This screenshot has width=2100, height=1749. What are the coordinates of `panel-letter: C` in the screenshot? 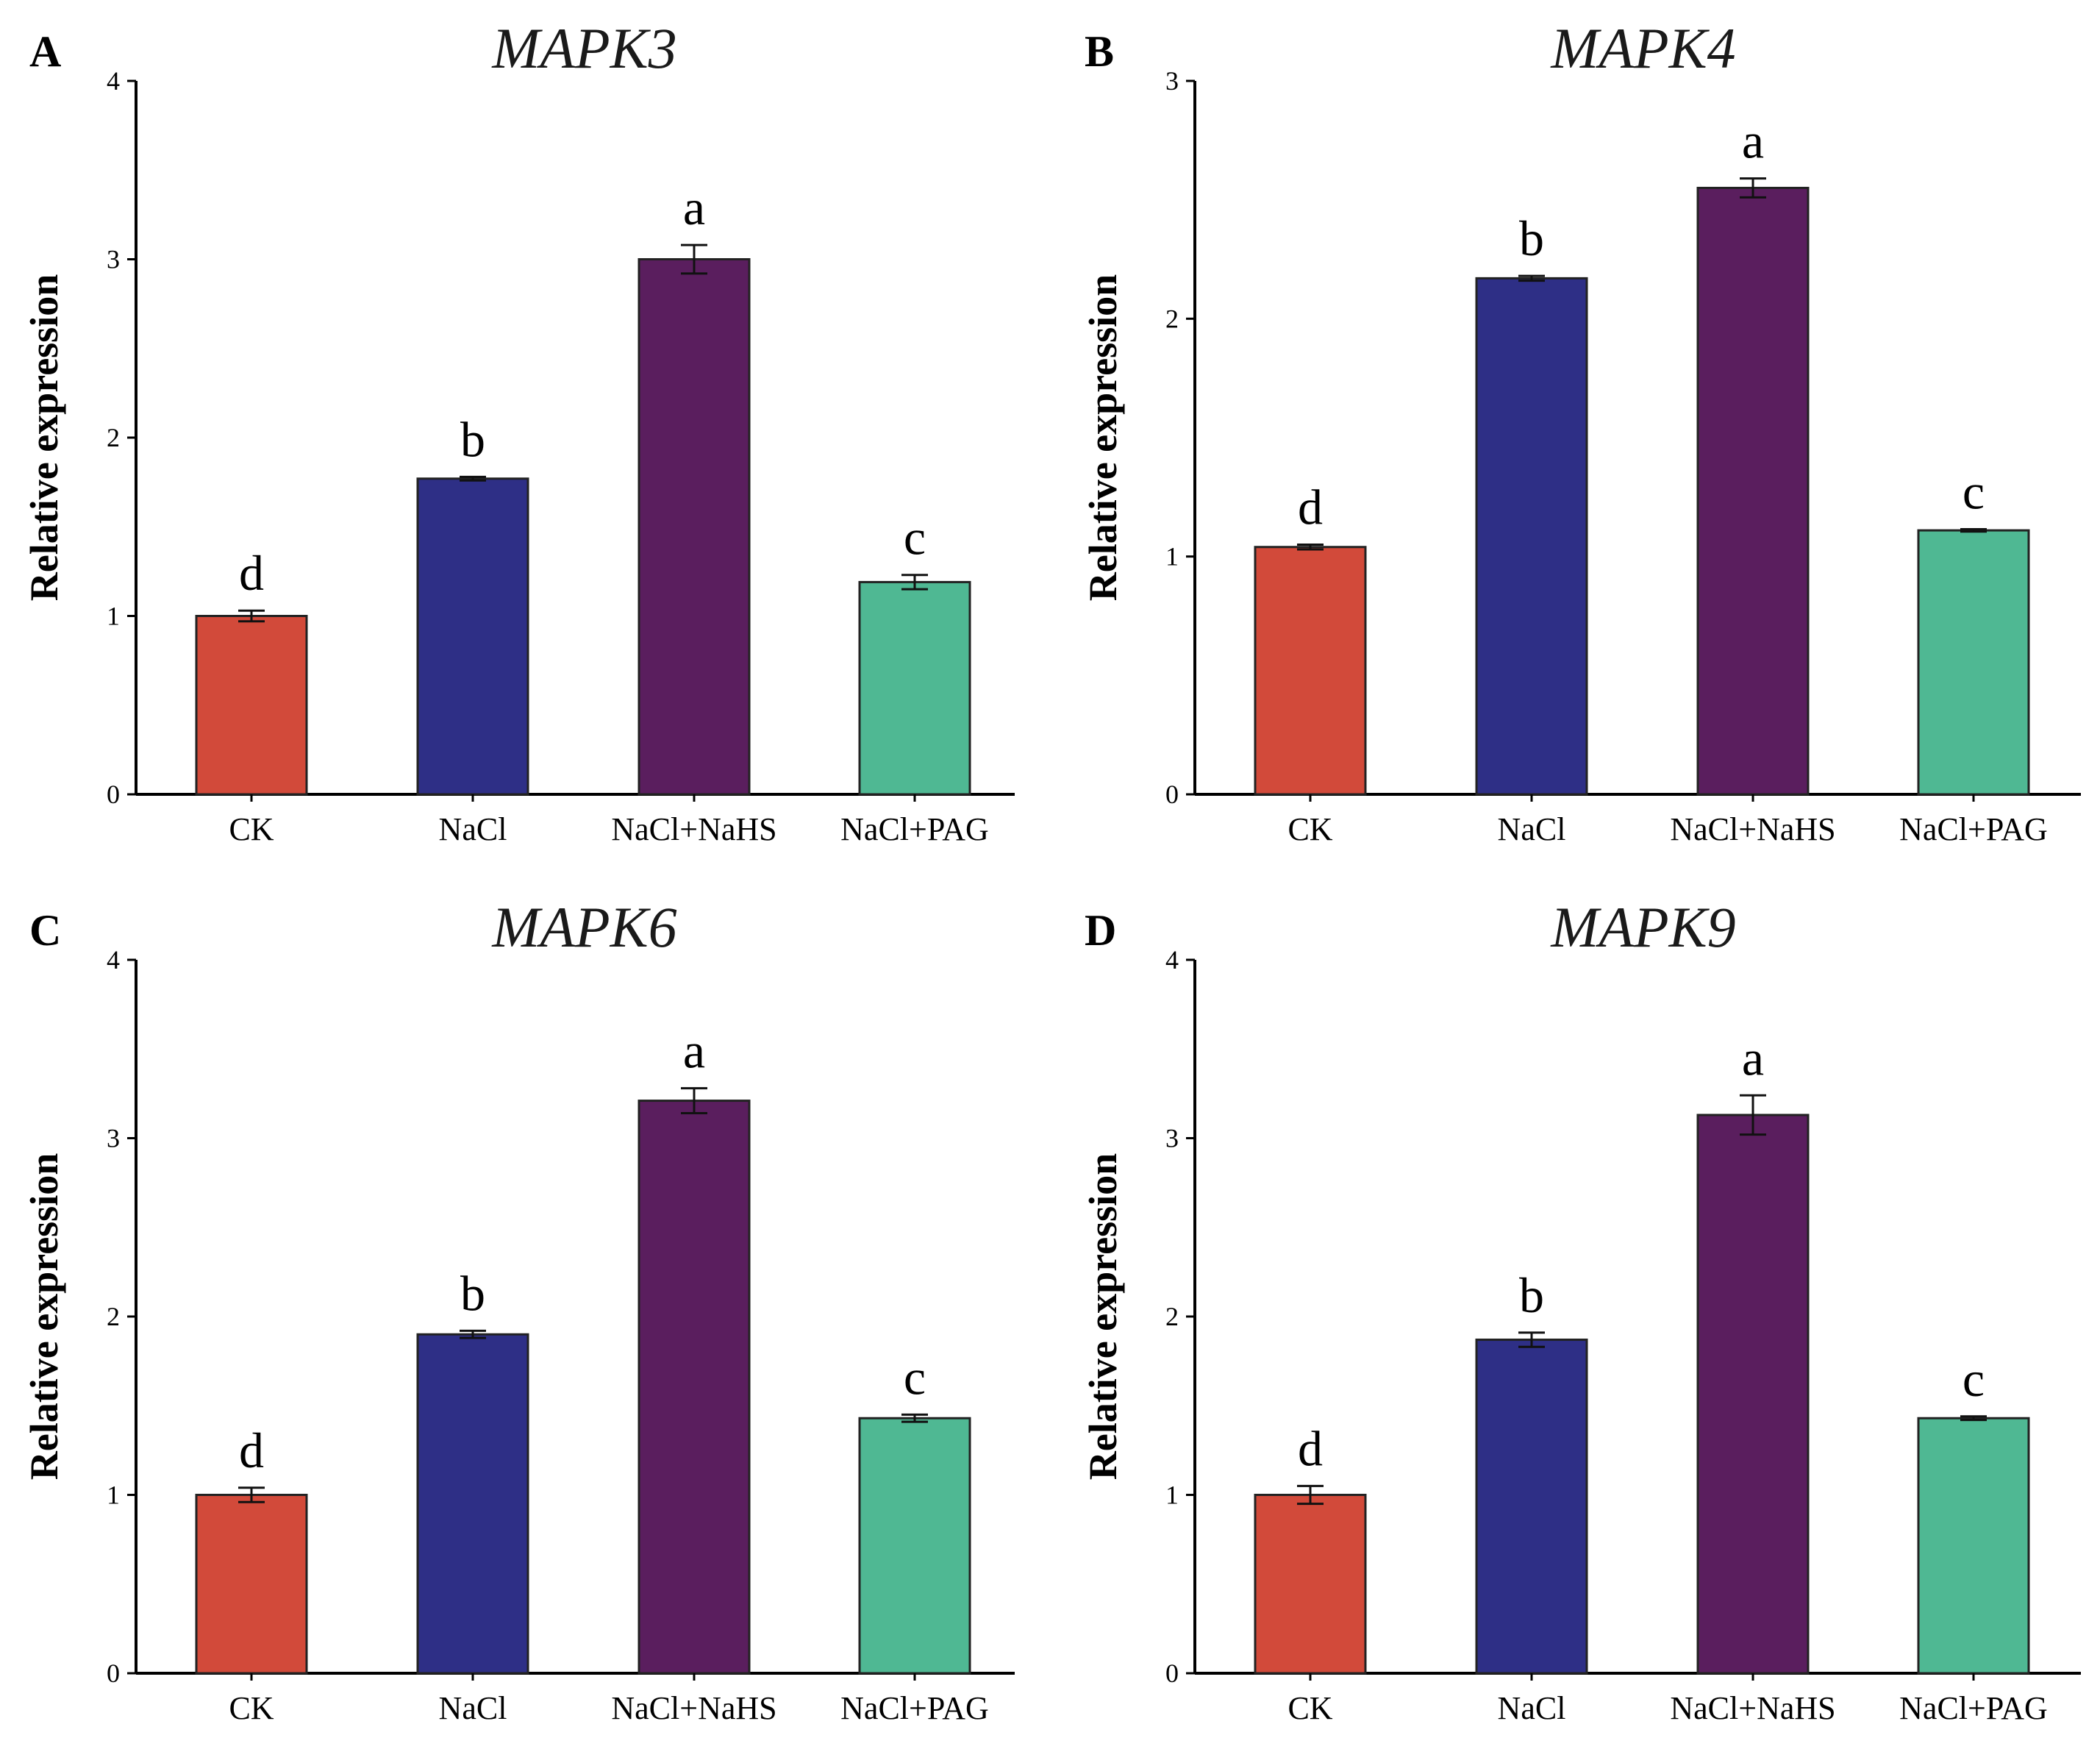 It's located at (45, 930).